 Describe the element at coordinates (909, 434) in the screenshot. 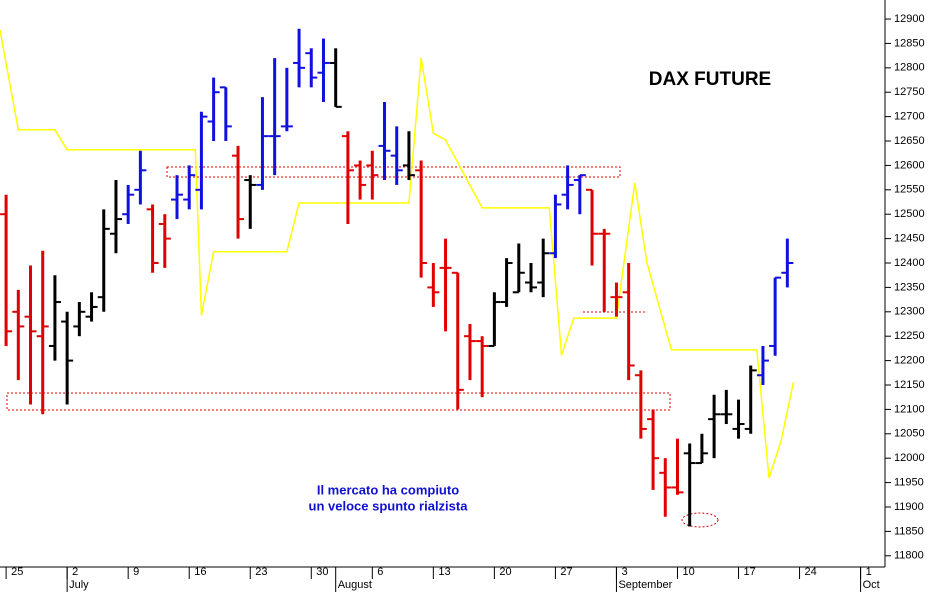

I see `y-tick-label: 12050` at that location.